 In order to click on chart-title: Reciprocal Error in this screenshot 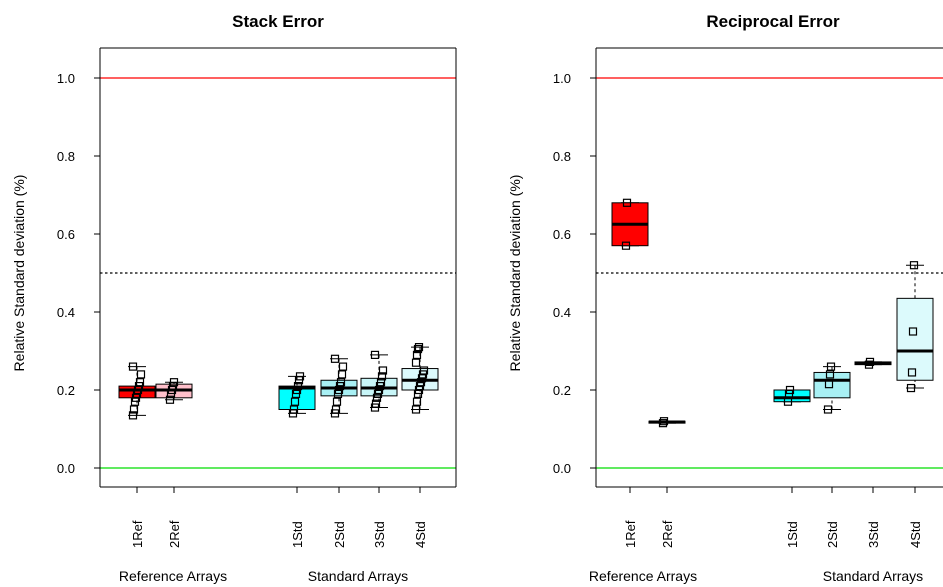, I will do `click(773, 21)`.